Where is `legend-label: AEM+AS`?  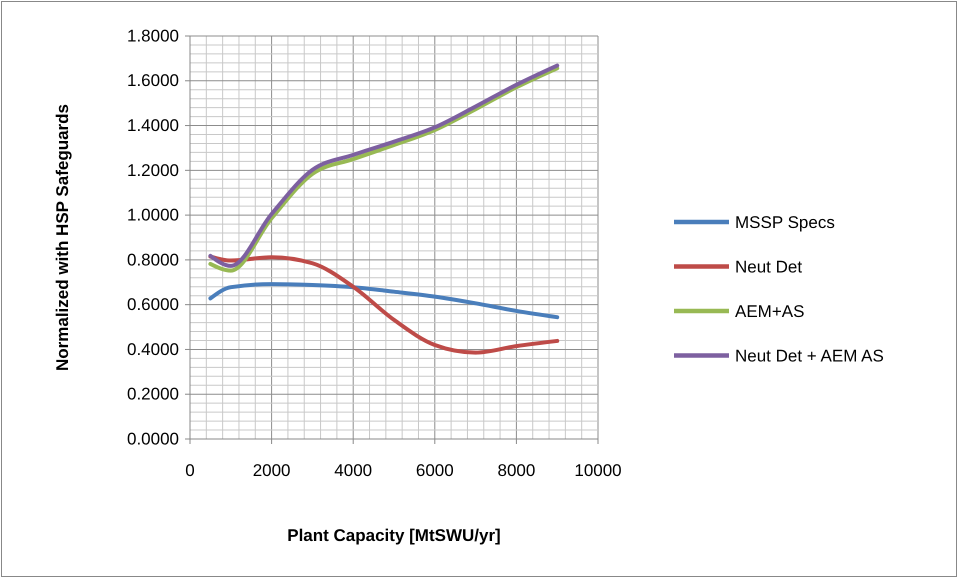 legend-label: AEM+AS is located at coordinates (769, 311).